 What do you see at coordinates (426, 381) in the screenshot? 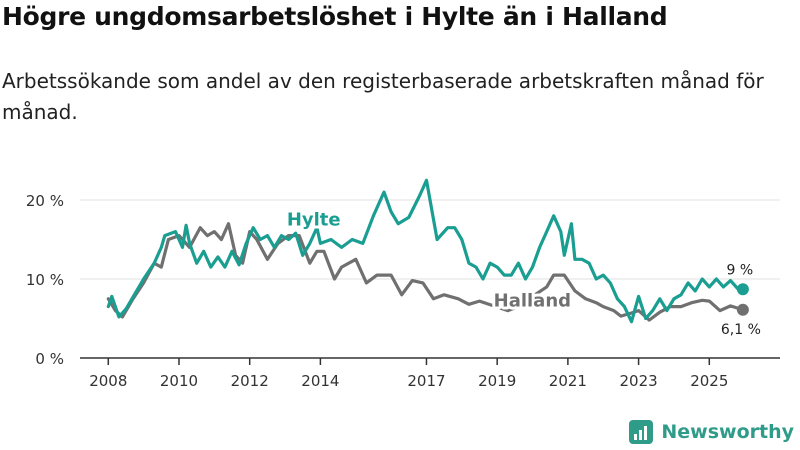
I see `x-tick-label: 2017` at bounding box center [426, 381].